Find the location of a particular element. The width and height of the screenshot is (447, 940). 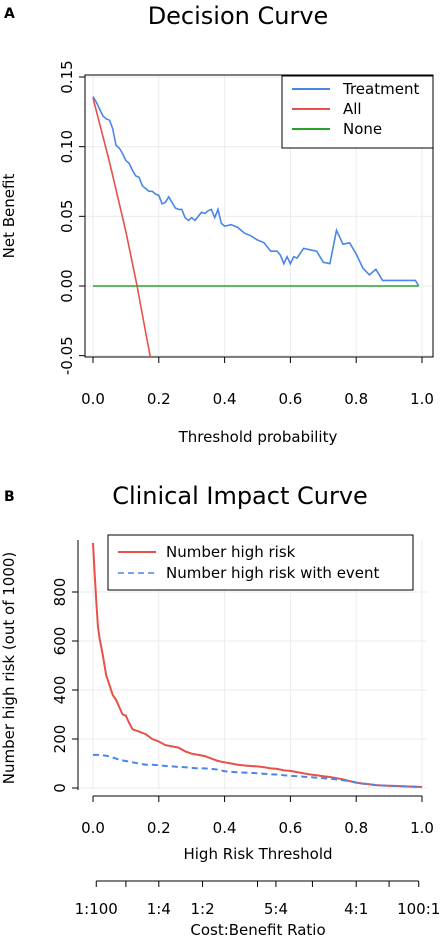

legend-label-number-high-risk-with-event: Number high risk with event is located at coordinates (273, 573).